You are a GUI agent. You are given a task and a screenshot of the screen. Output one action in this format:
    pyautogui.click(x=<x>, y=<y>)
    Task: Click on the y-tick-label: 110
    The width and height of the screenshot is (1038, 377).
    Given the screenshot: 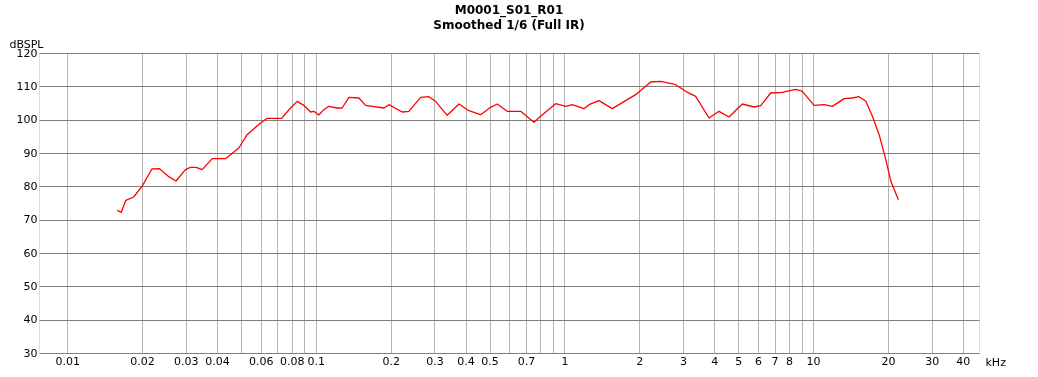 What is the action you would take?
    pyautogui.click(x=27, y=86)
    